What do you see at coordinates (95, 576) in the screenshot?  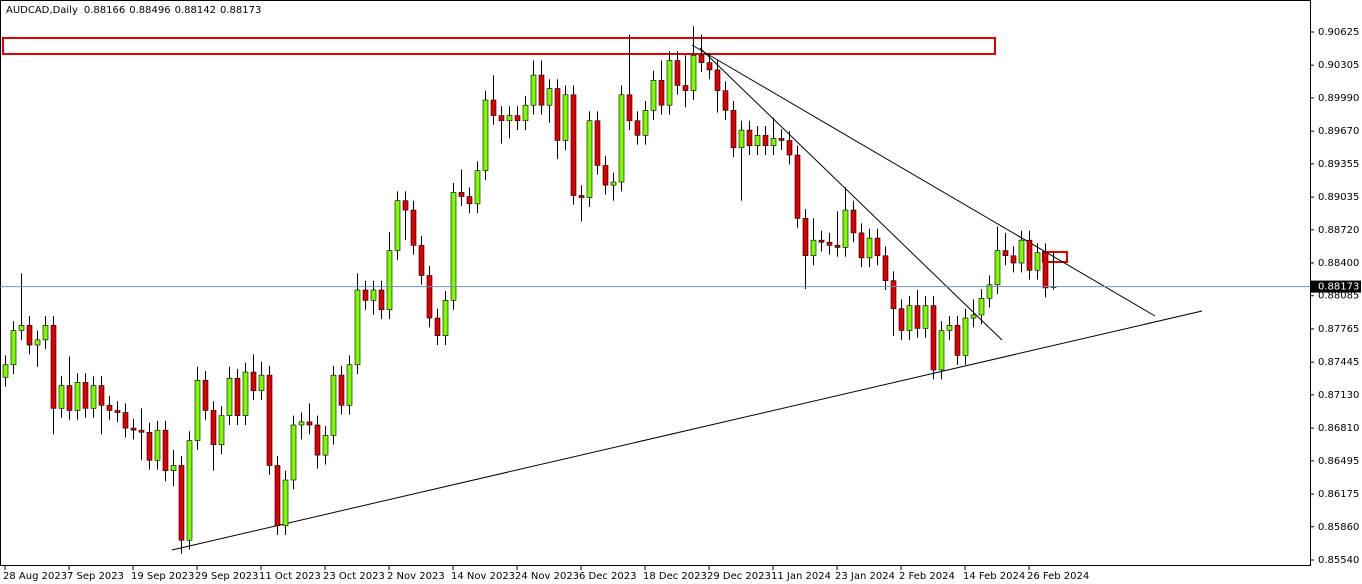 I see `x-tick-label: 7 Sep 2023` at bounding box center [95, 576].